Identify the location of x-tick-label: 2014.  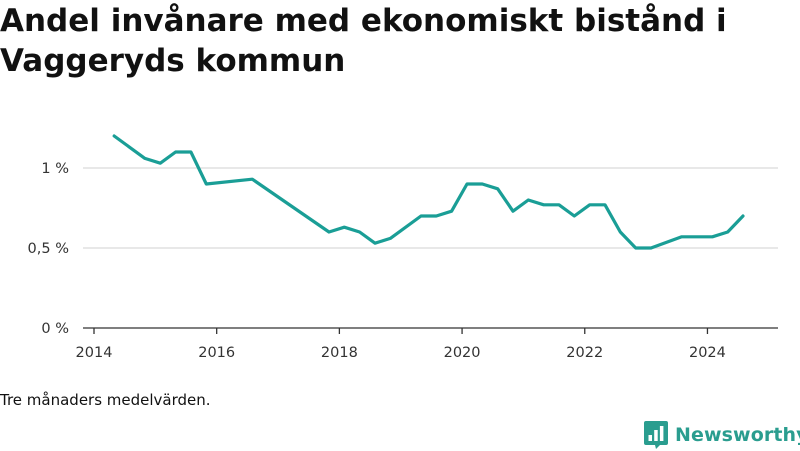
(94, 353).